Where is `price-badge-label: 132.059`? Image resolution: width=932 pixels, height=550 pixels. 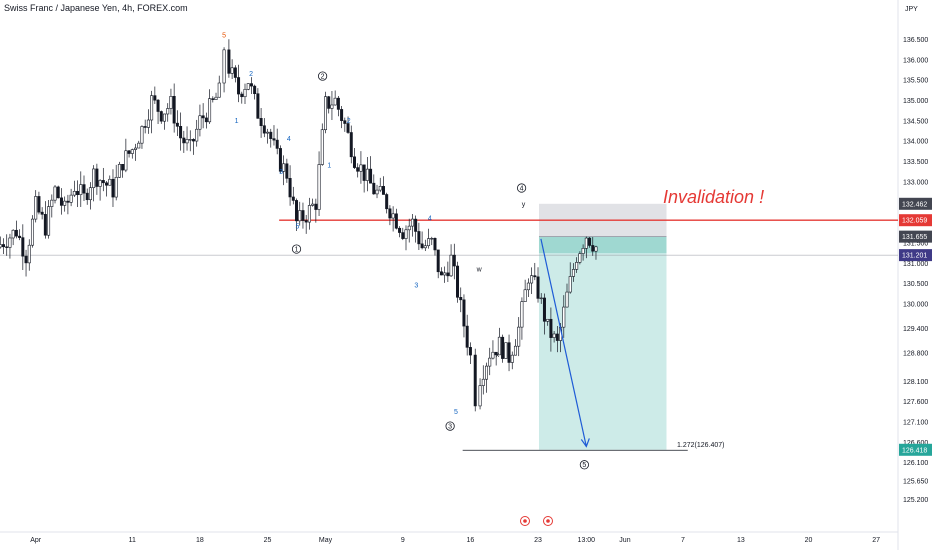
price-badge-label: 132.059 is located at coordinates (914, 221).